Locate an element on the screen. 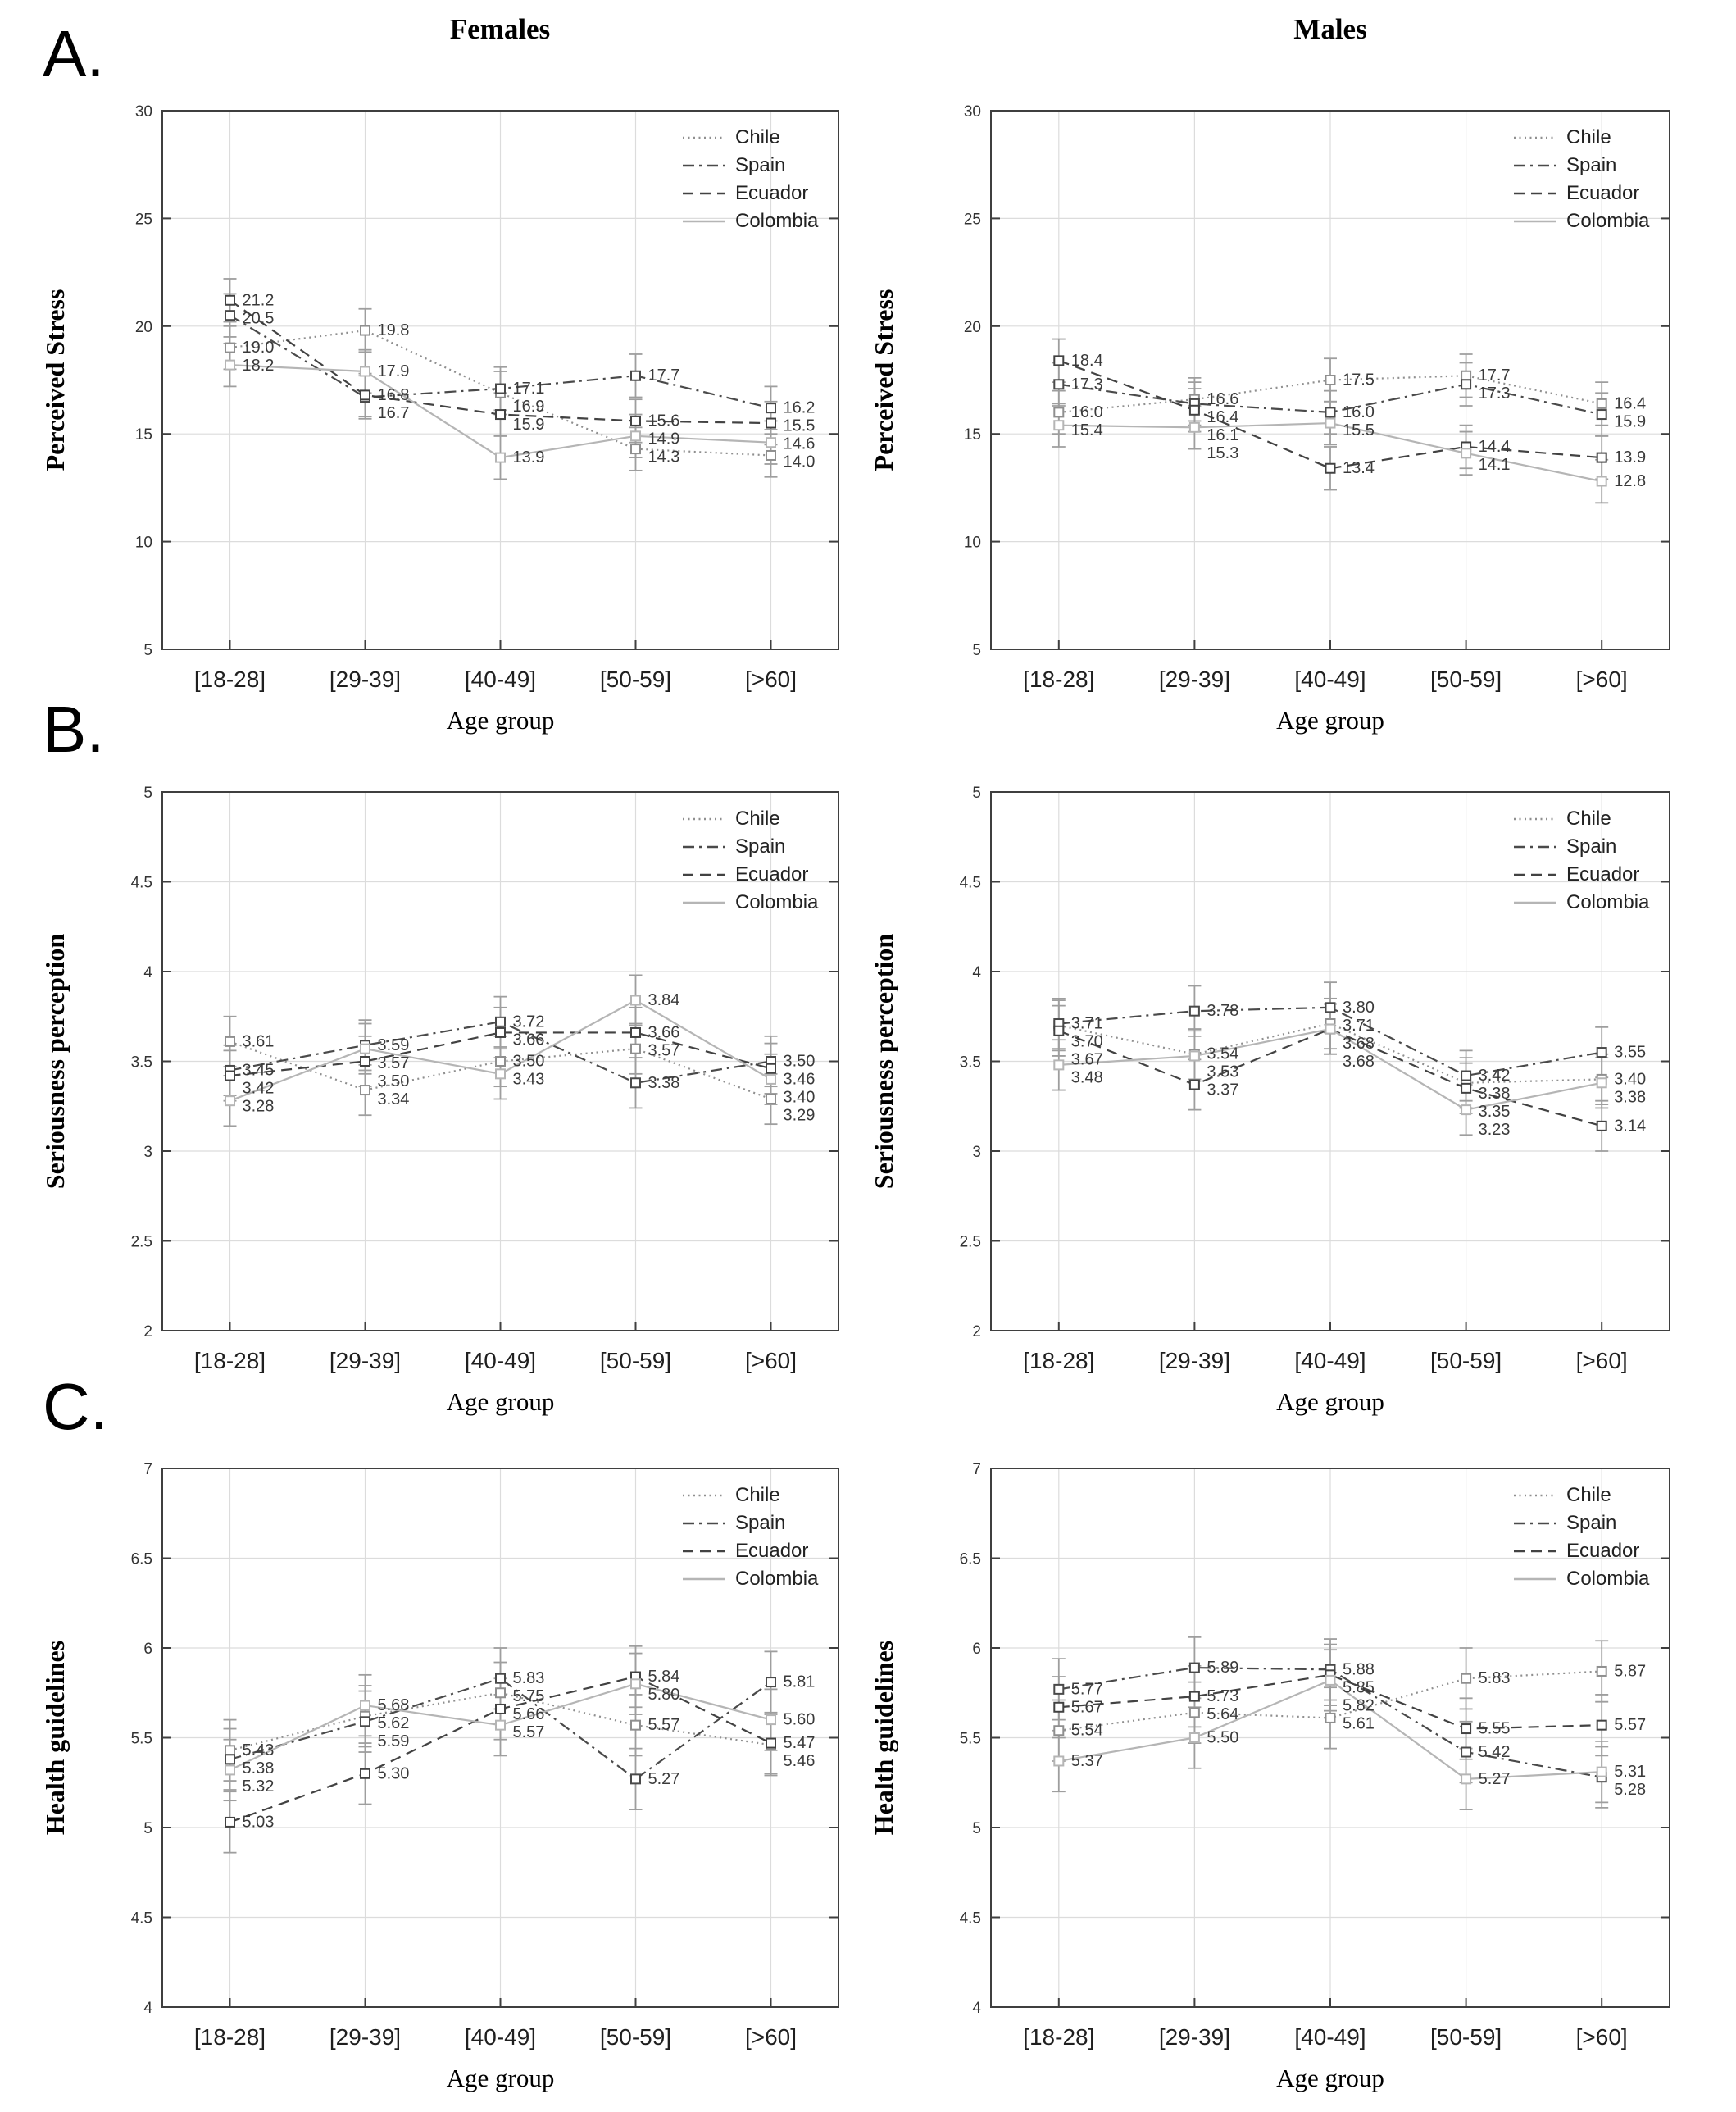  series-colombia-b-females is located at coordinates (500, 1051).